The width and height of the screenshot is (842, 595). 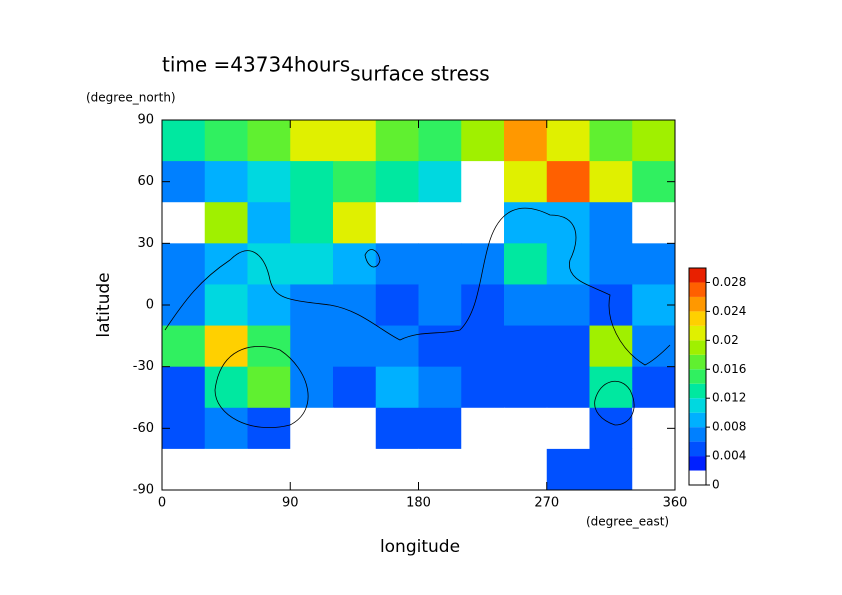 I want to click on colorbar-tick-label: 0.008, so click(x=729, y=427).